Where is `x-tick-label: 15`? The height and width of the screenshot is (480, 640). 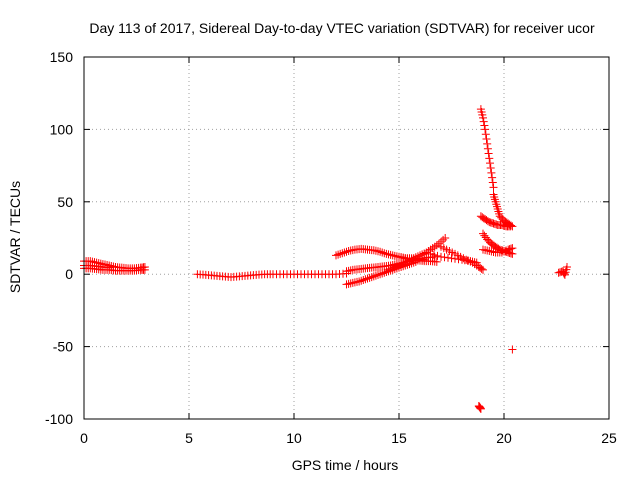
x-tick-label: 15 is located at coordinates (399, 438).